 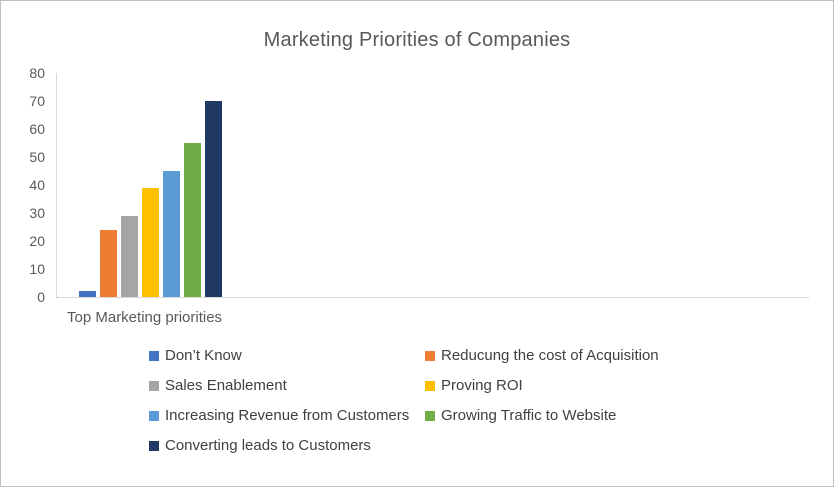 What do you see at coordinates (213, 199) in the screenshot?
I see `bar-converting-leads-to-customers` at bounding box center [213, 199].